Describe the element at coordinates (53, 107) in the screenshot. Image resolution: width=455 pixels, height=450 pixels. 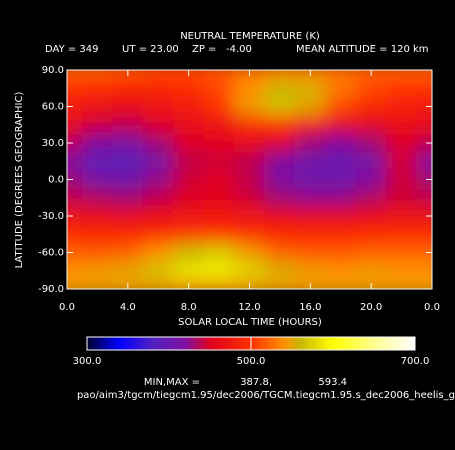
I see `y-tick-label: 60.0` at that location.